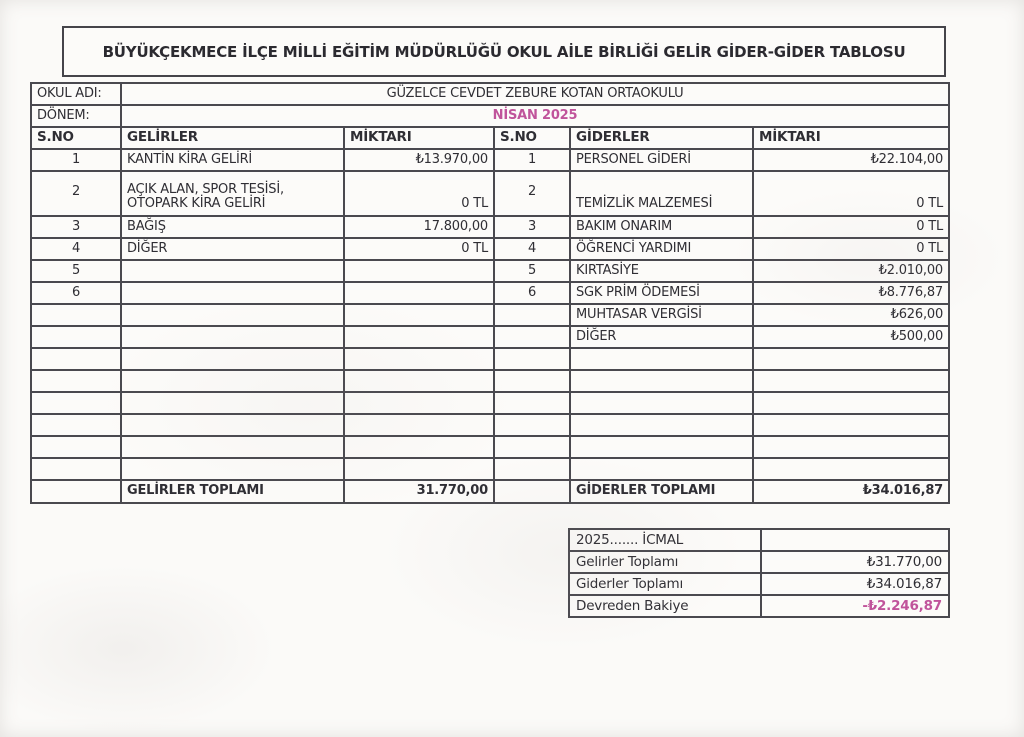 The height and width of the screenshot is (737, 1024). Describe the element at coordinates (661, 160) in the screenshot. I see `expense-label-cell: PERSONEL GİDERİ` at that location.